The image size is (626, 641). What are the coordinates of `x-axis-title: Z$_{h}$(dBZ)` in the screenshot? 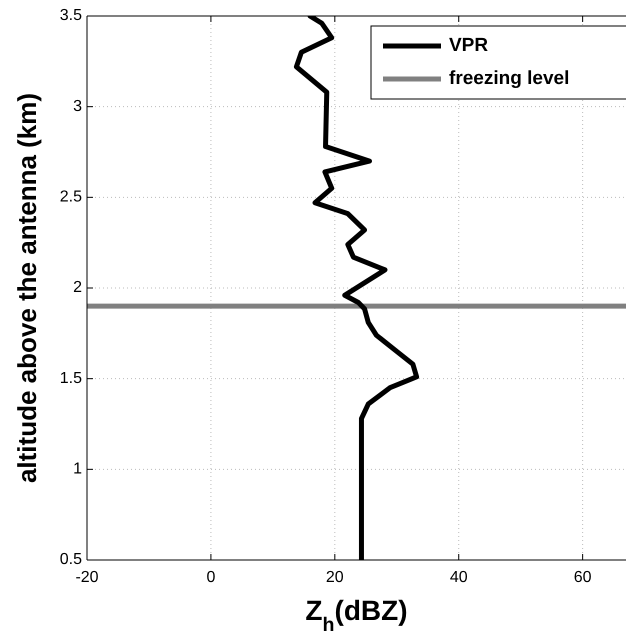 It's located at (356, 615).